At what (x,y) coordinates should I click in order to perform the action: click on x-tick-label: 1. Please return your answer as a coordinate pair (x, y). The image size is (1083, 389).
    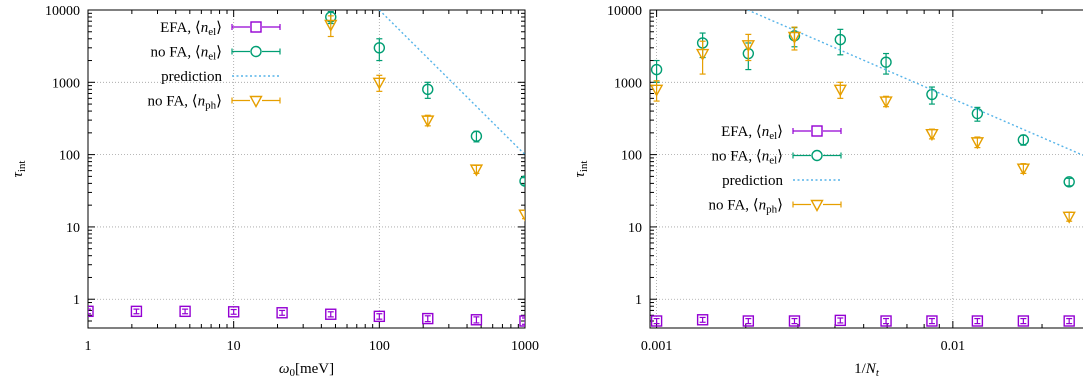
    Looking at the image, I should click on (88, 346).